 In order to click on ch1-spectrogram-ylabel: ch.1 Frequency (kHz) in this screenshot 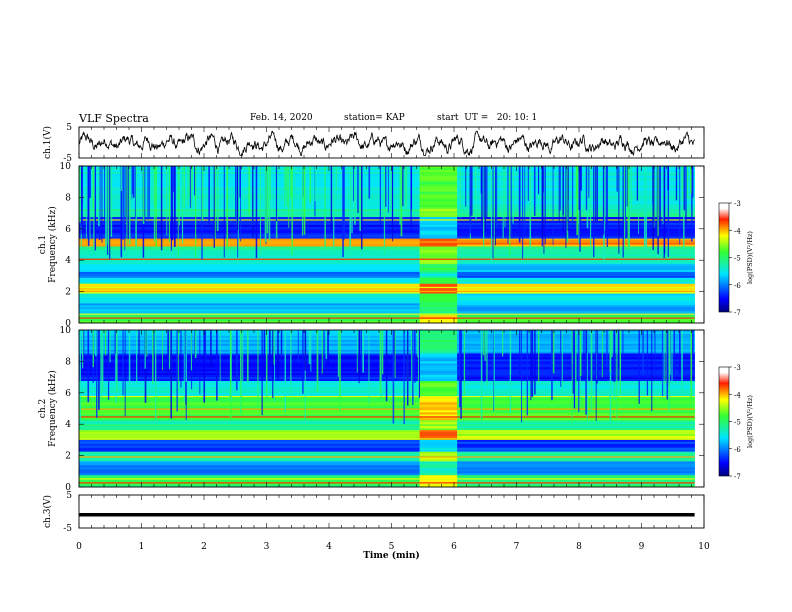, I will do `click(48, 244)`.